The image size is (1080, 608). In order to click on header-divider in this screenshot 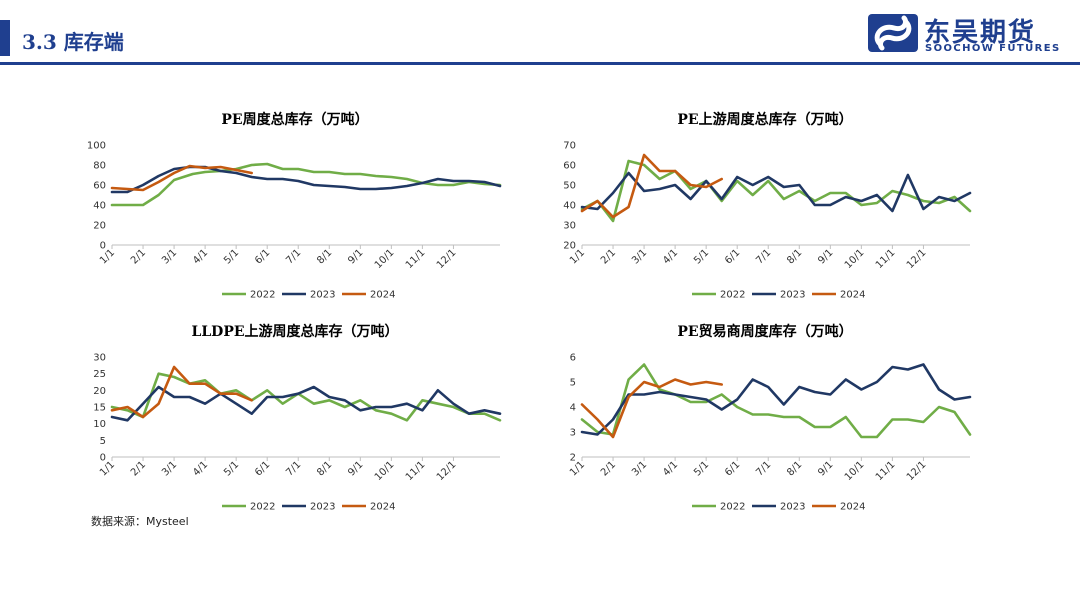, I will do `click(540, 63)`.